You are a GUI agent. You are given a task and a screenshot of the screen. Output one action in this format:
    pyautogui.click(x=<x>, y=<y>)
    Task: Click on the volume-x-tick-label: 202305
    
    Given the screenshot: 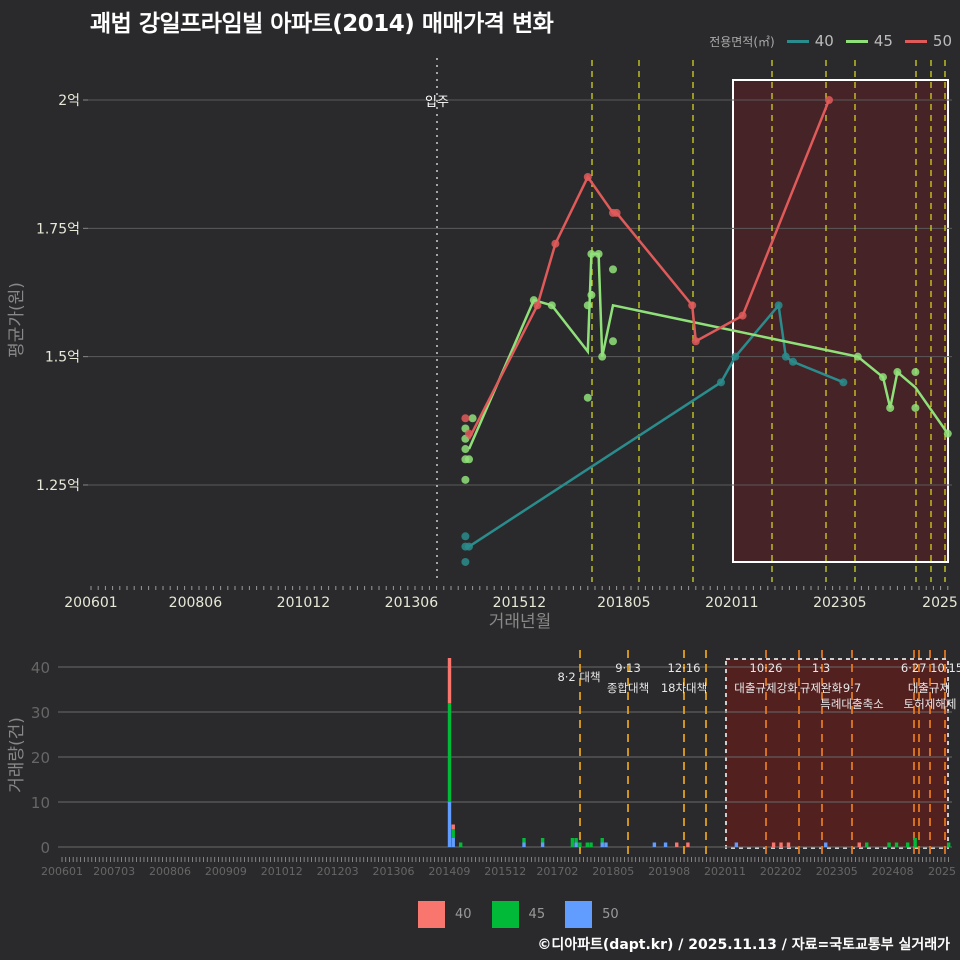 What is the action you would take?
    pyautogui.click(x=837, y=871)
    